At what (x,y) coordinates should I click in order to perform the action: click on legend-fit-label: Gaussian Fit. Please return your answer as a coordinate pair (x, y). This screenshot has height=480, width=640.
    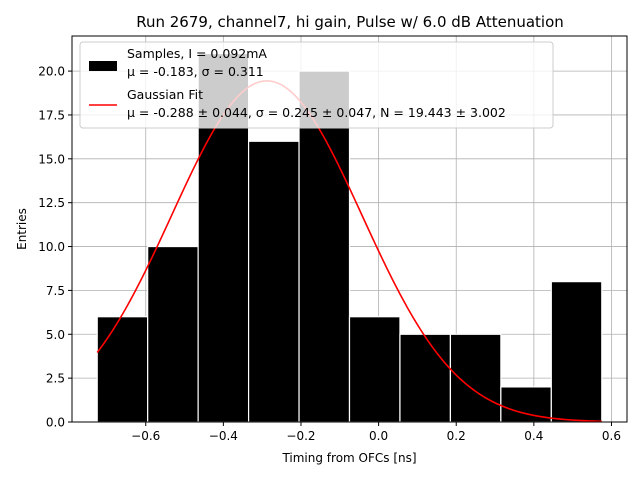
    Looking at the image, I should click on (165, 94).